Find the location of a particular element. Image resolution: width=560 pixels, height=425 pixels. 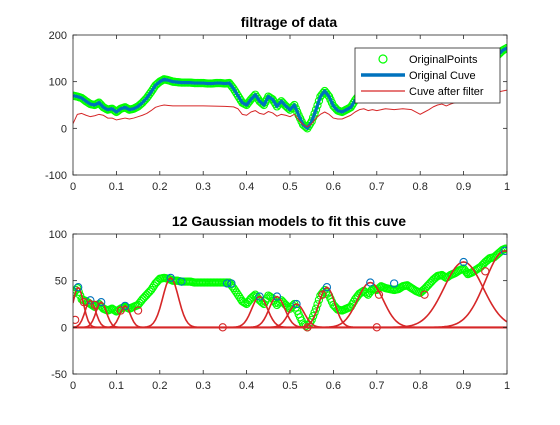

y-tick-label: -50 is located at coordinates (59, 375).